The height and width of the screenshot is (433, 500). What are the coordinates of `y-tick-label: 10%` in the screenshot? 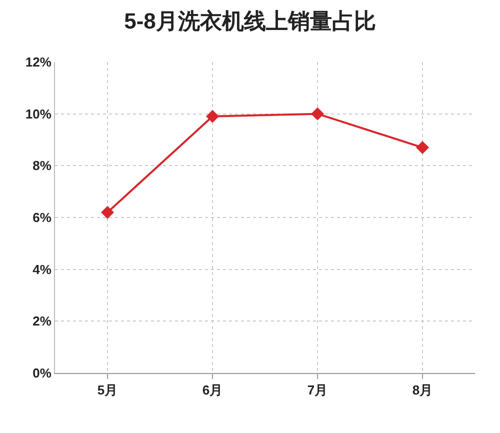 It's located at (38, 114).